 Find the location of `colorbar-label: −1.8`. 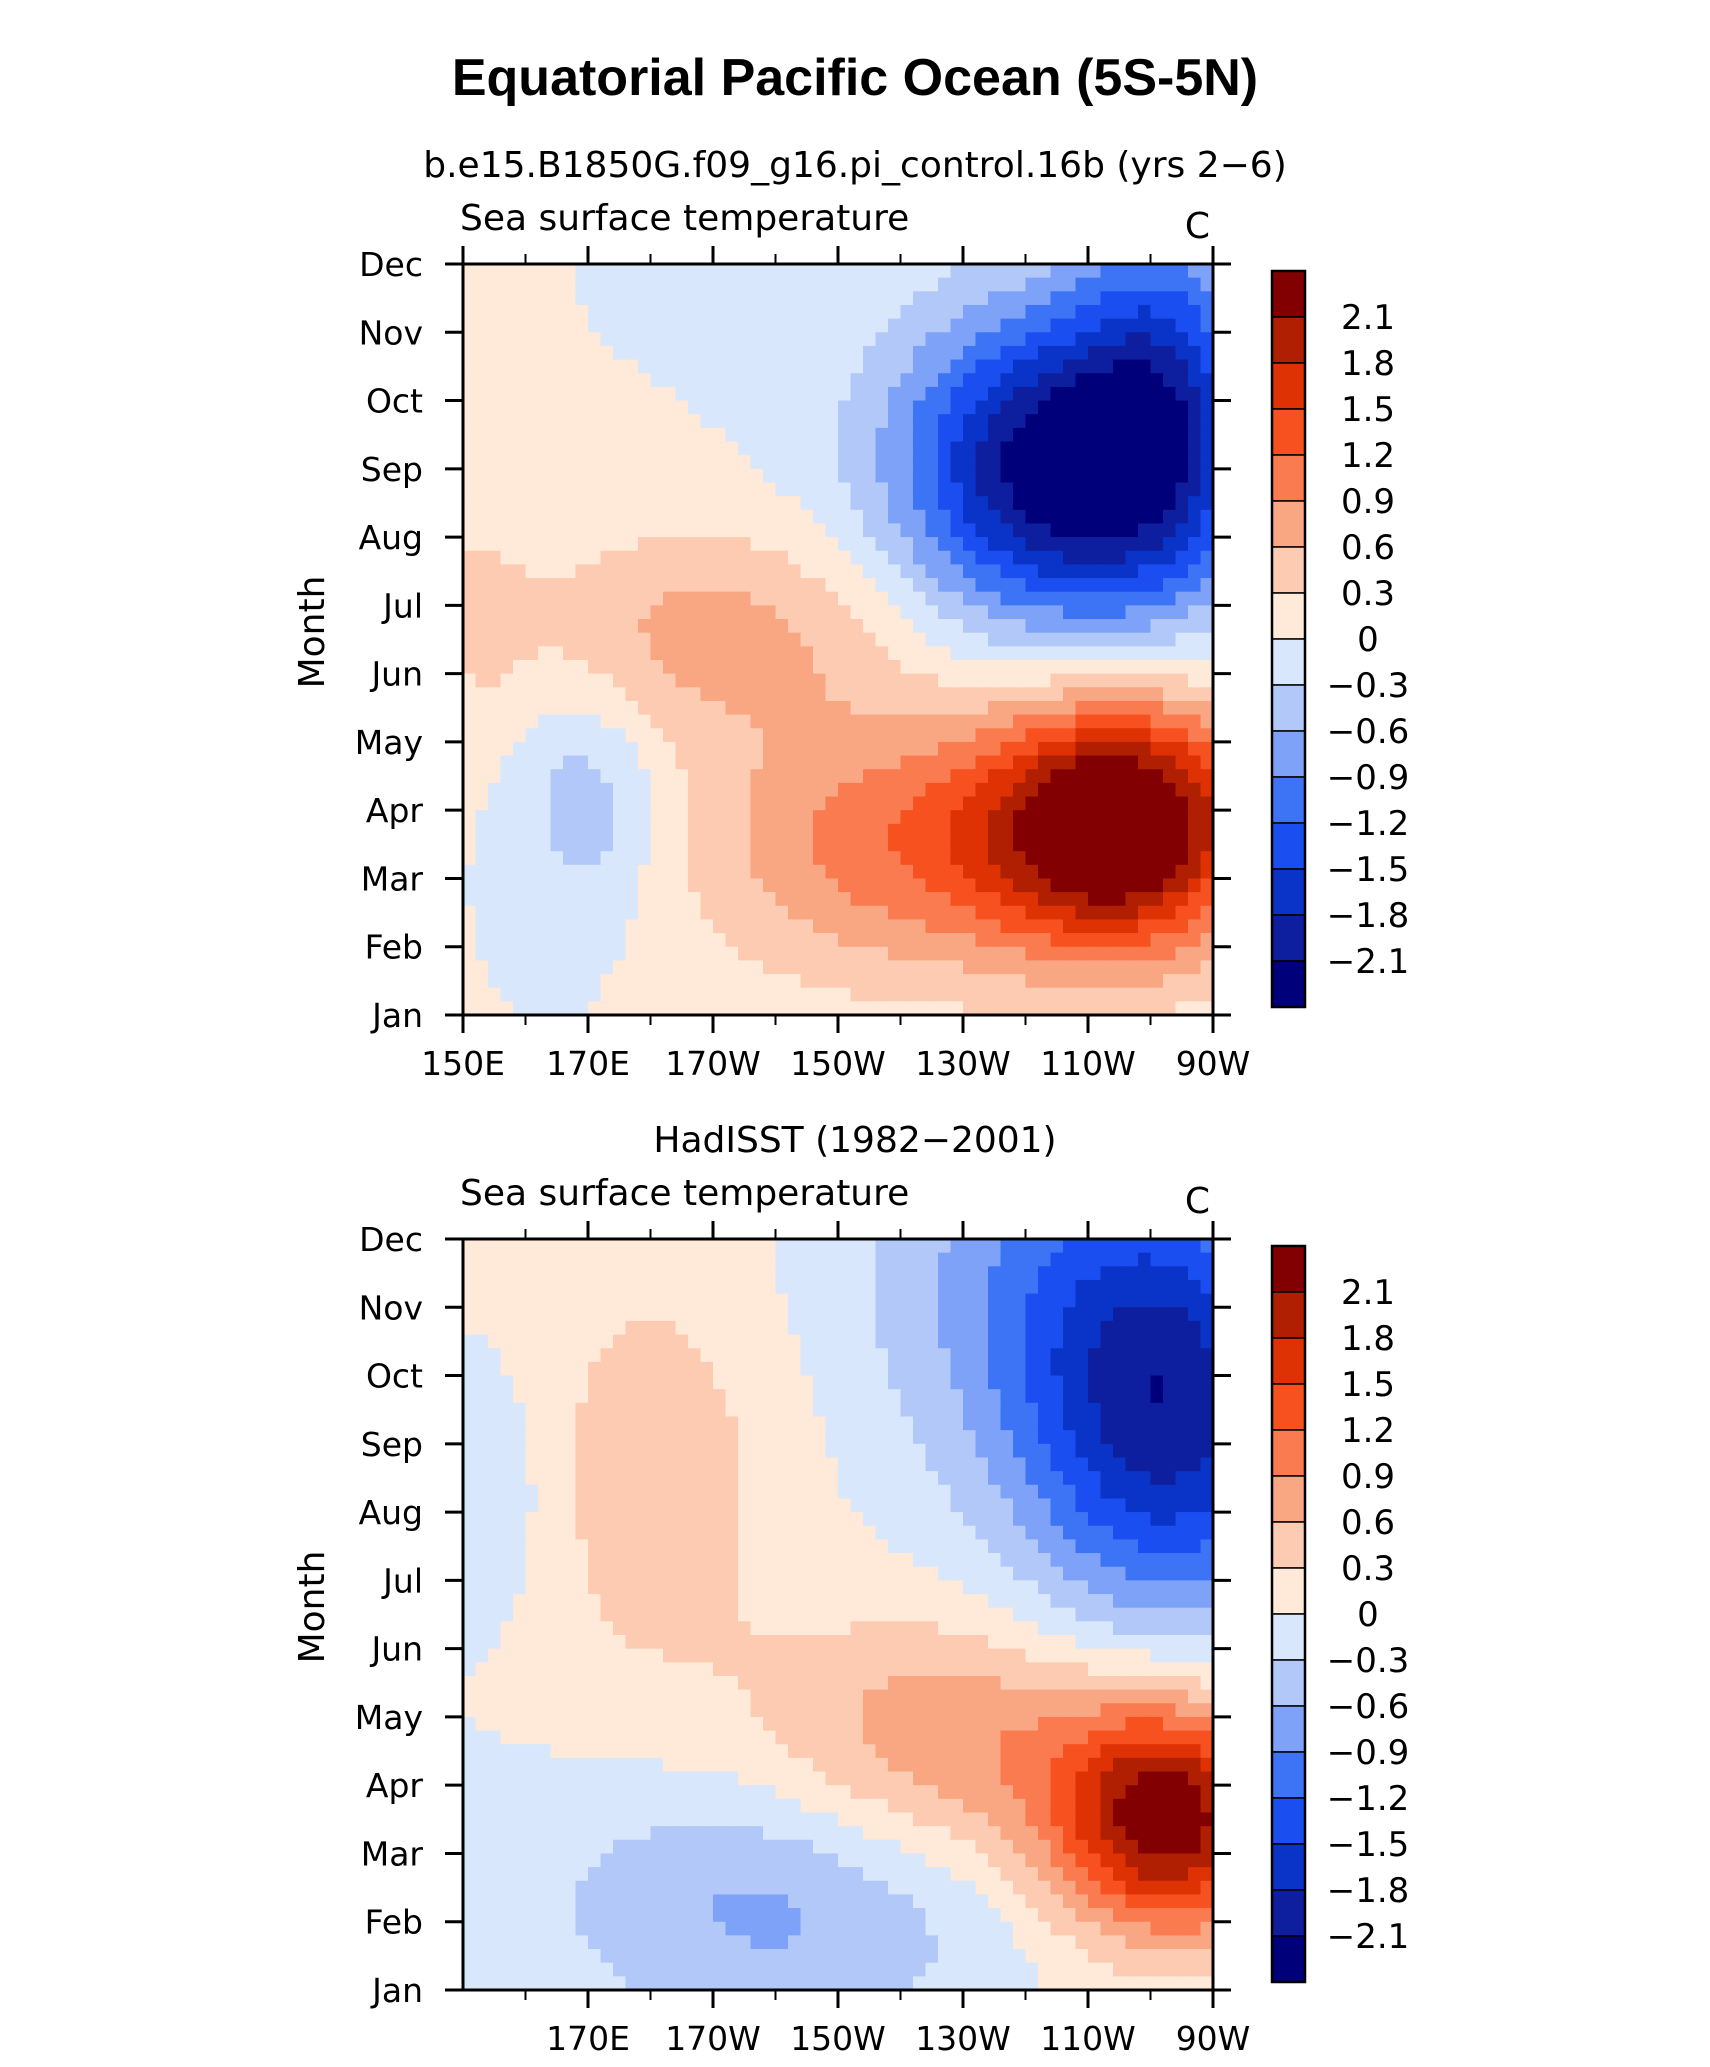

colorbar-label: −1.8 is located at coordinates (1368, 916).